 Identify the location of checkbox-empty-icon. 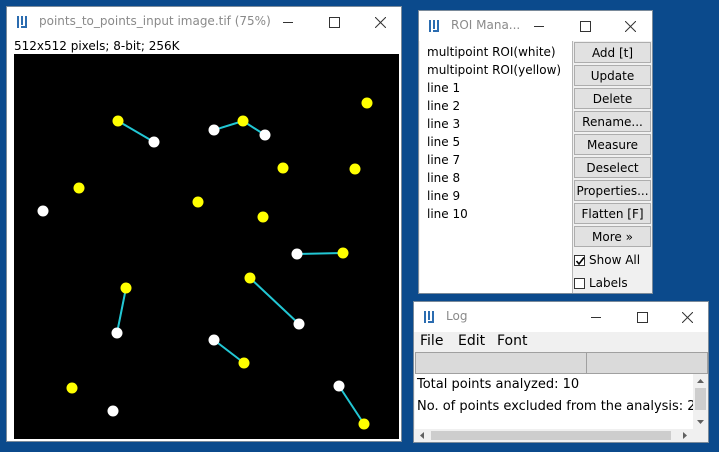
(579, 283).